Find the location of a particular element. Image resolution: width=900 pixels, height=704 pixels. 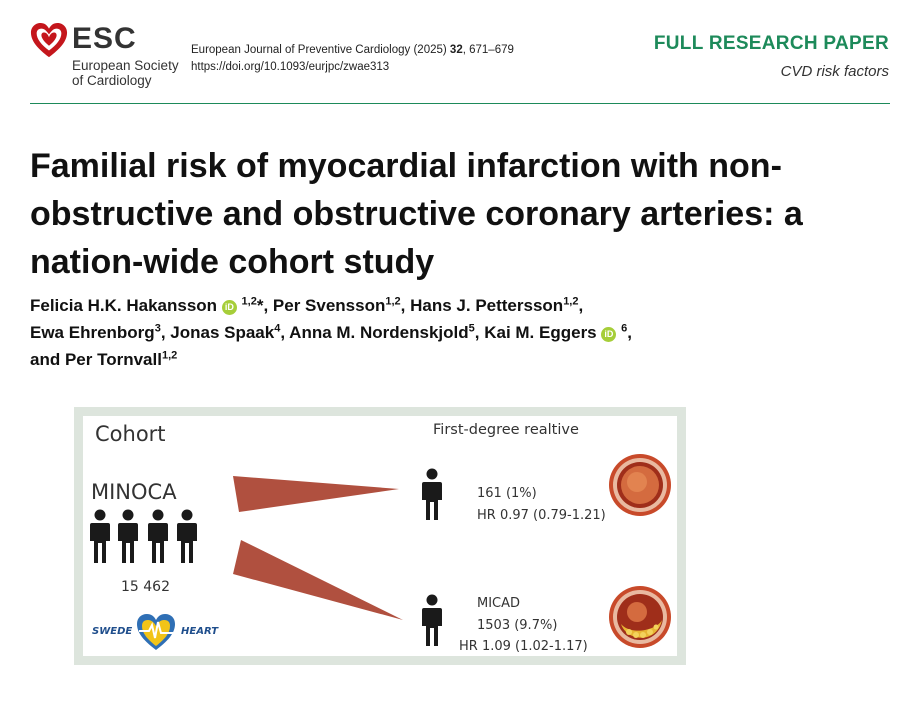

relative-label: First-degree realtive is located at coordinates (506, 430).